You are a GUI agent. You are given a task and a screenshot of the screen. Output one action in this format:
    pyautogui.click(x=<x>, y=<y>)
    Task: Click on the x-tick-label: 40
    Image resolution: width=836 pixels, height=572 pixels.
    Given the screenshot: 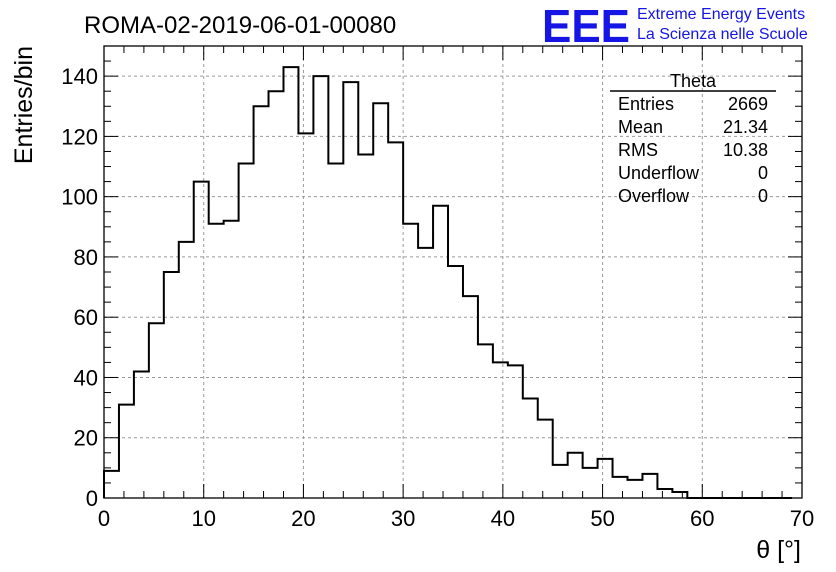 What is the action you would take?
    pyautogui.click(x=503, y=518)
    